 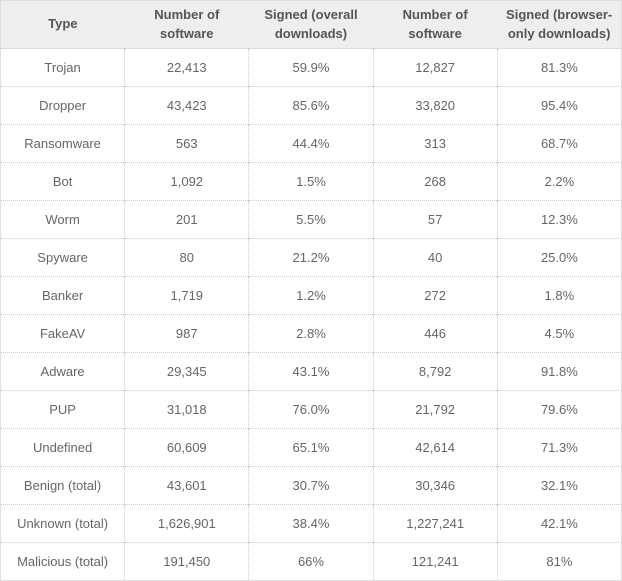 I want to click on table-row: PUP 31,018 76.0% 21,792 79.6%, so click(x=311, y=409).